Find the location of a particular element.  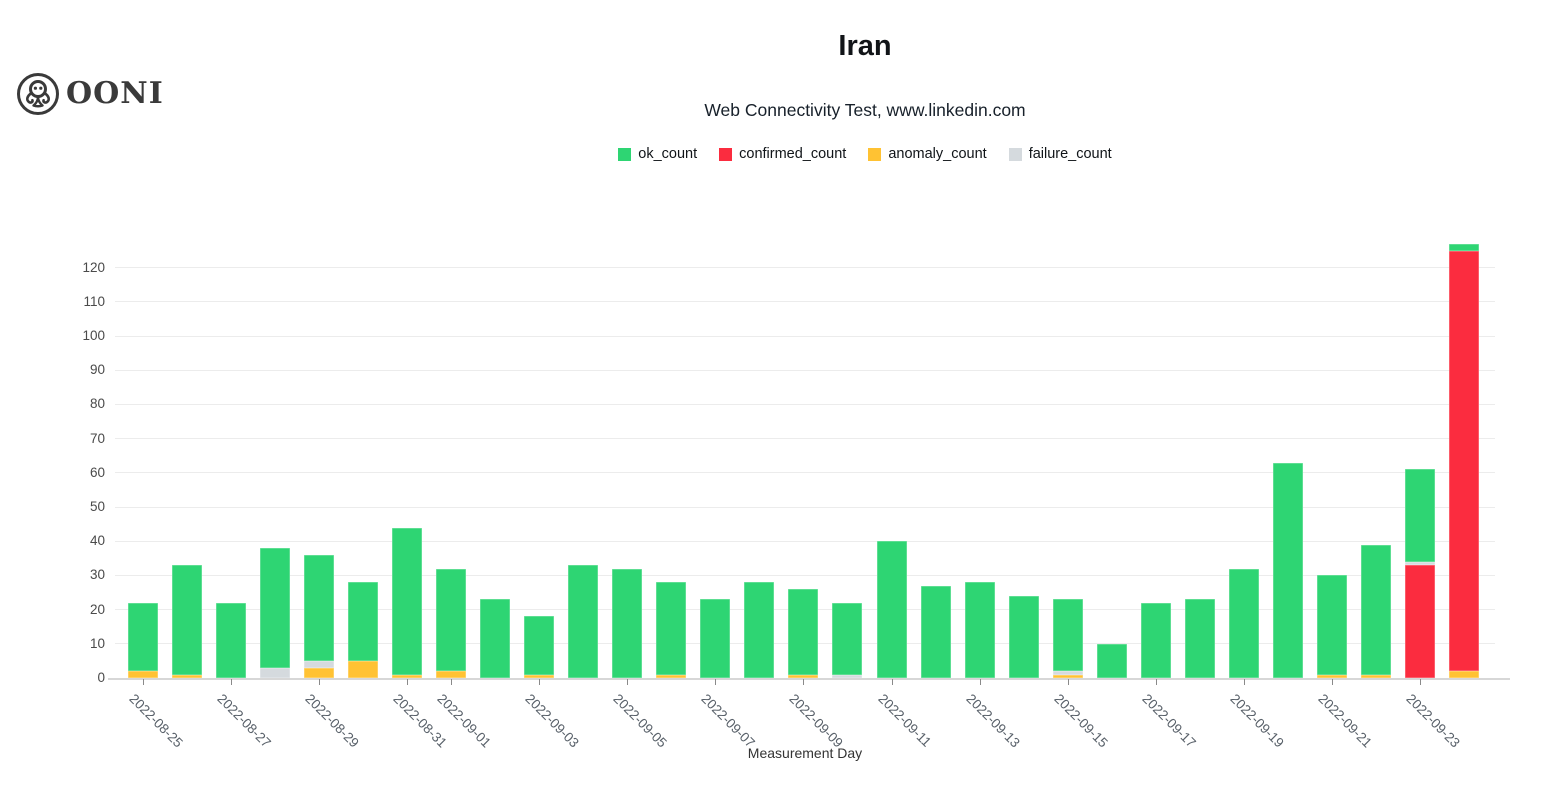

x-tick-label: 2022-09-05 is located at coordinates (640, 721).